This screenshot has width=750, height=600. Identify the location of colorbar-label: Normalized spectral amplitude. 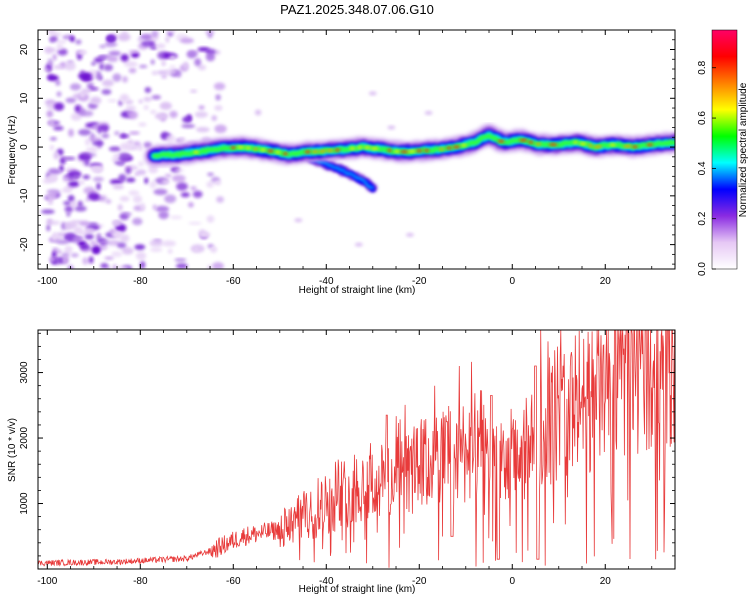
(743, 149).